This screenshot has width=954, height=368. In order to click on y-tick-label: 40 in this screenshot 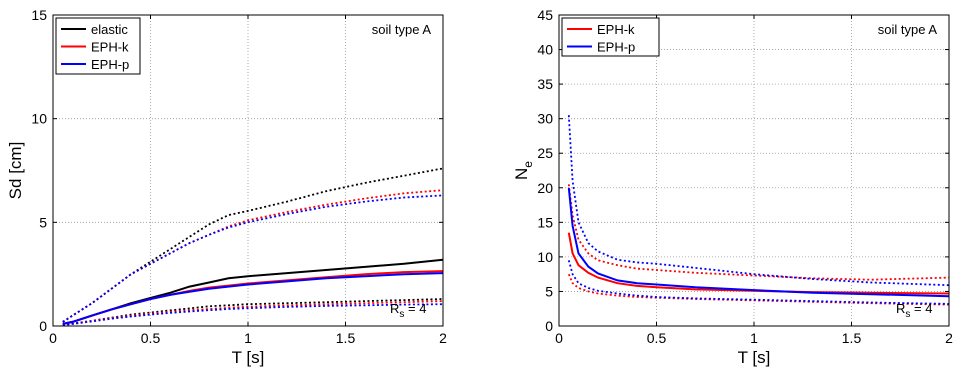, I will do `click(545, 50)`.